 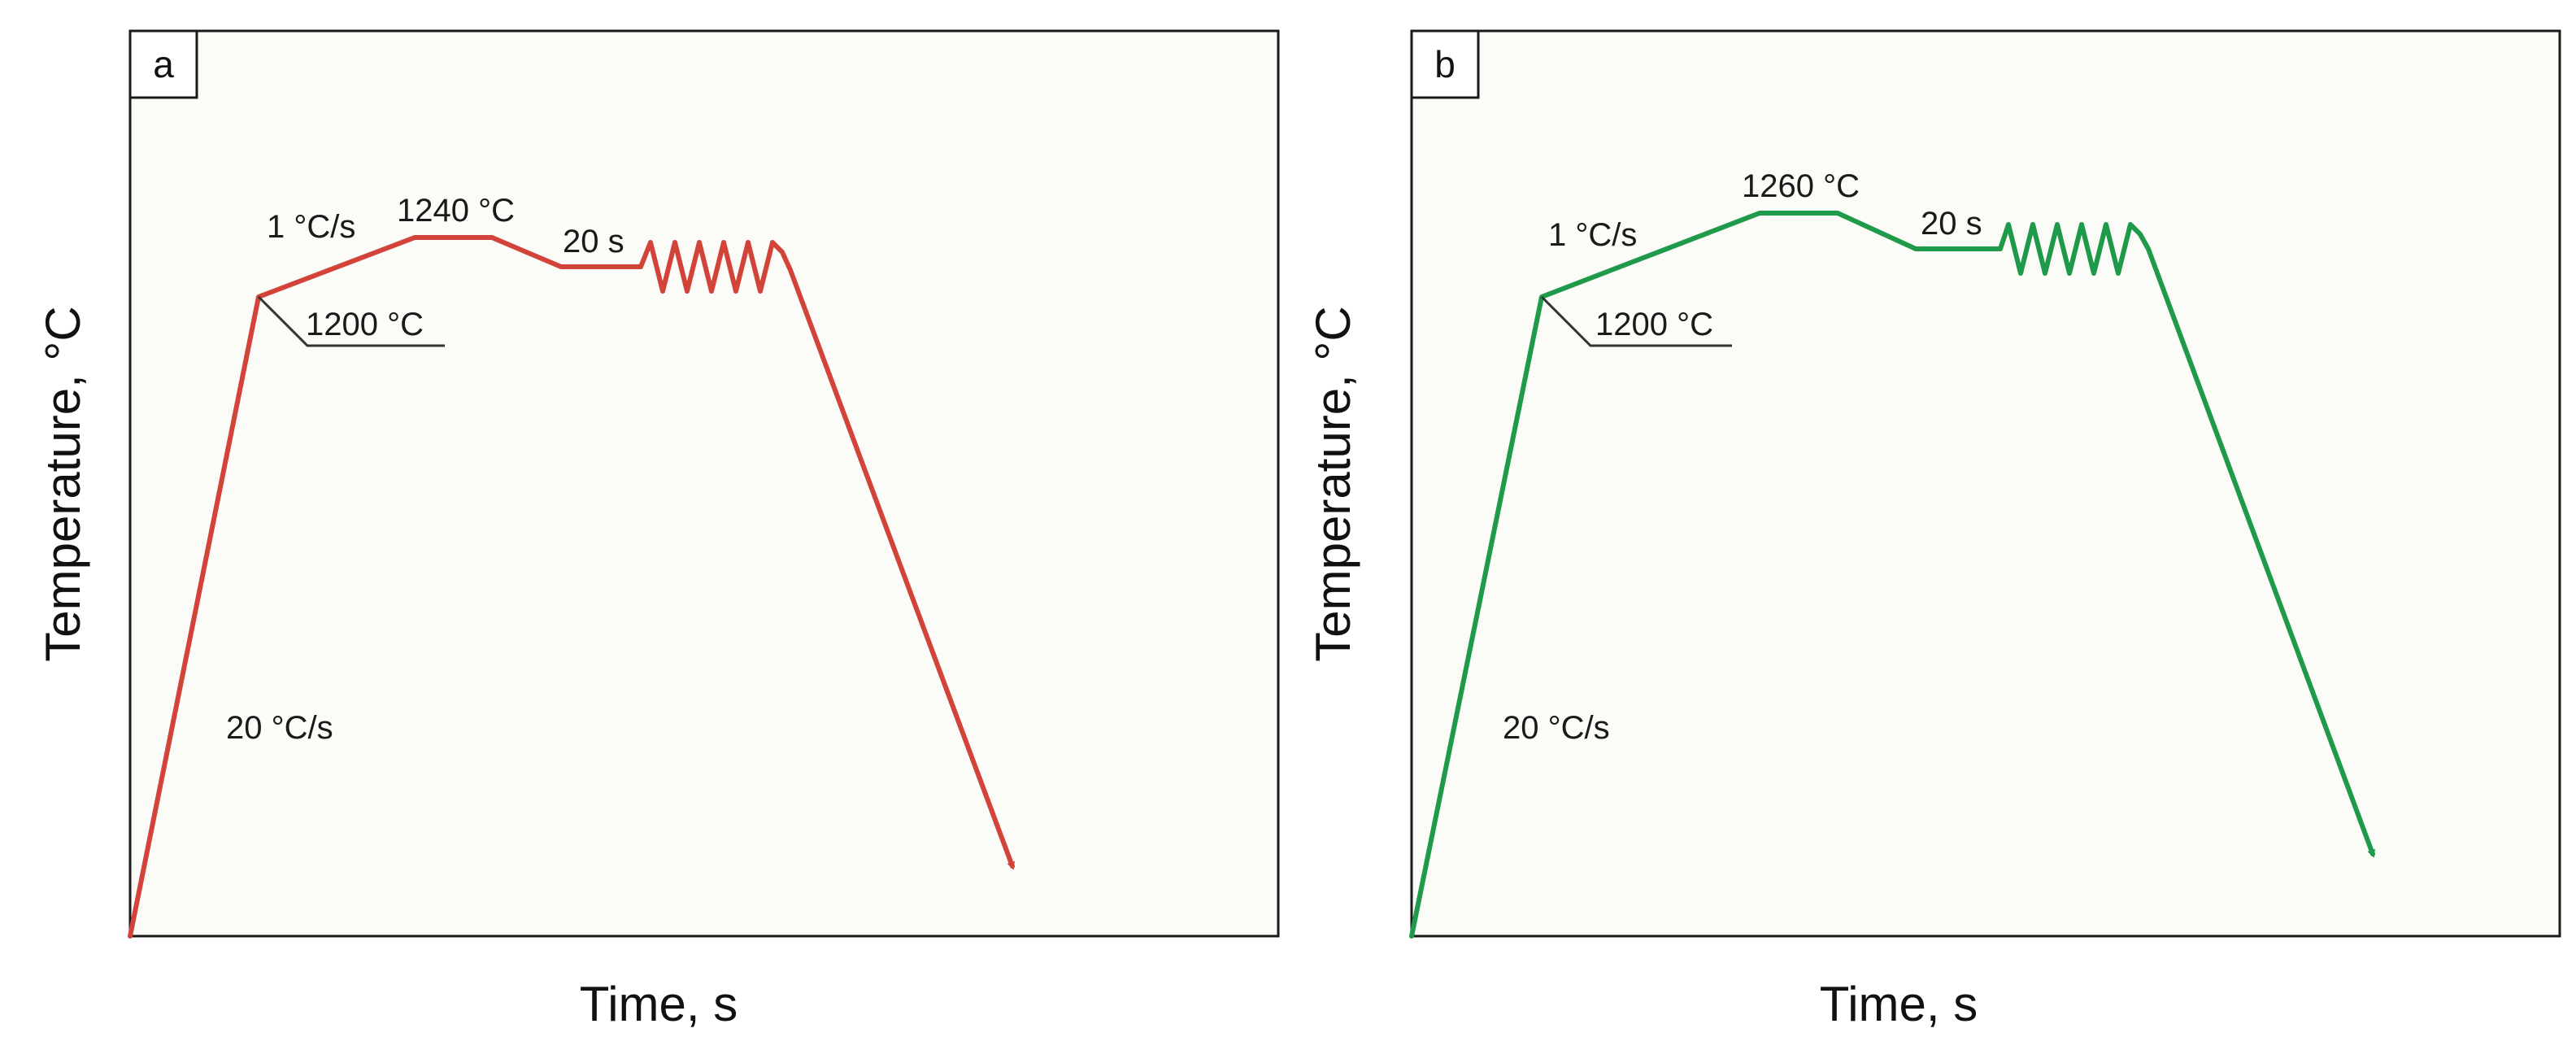 I want to click on panel-b-badge, so click(x=1445, y=64).